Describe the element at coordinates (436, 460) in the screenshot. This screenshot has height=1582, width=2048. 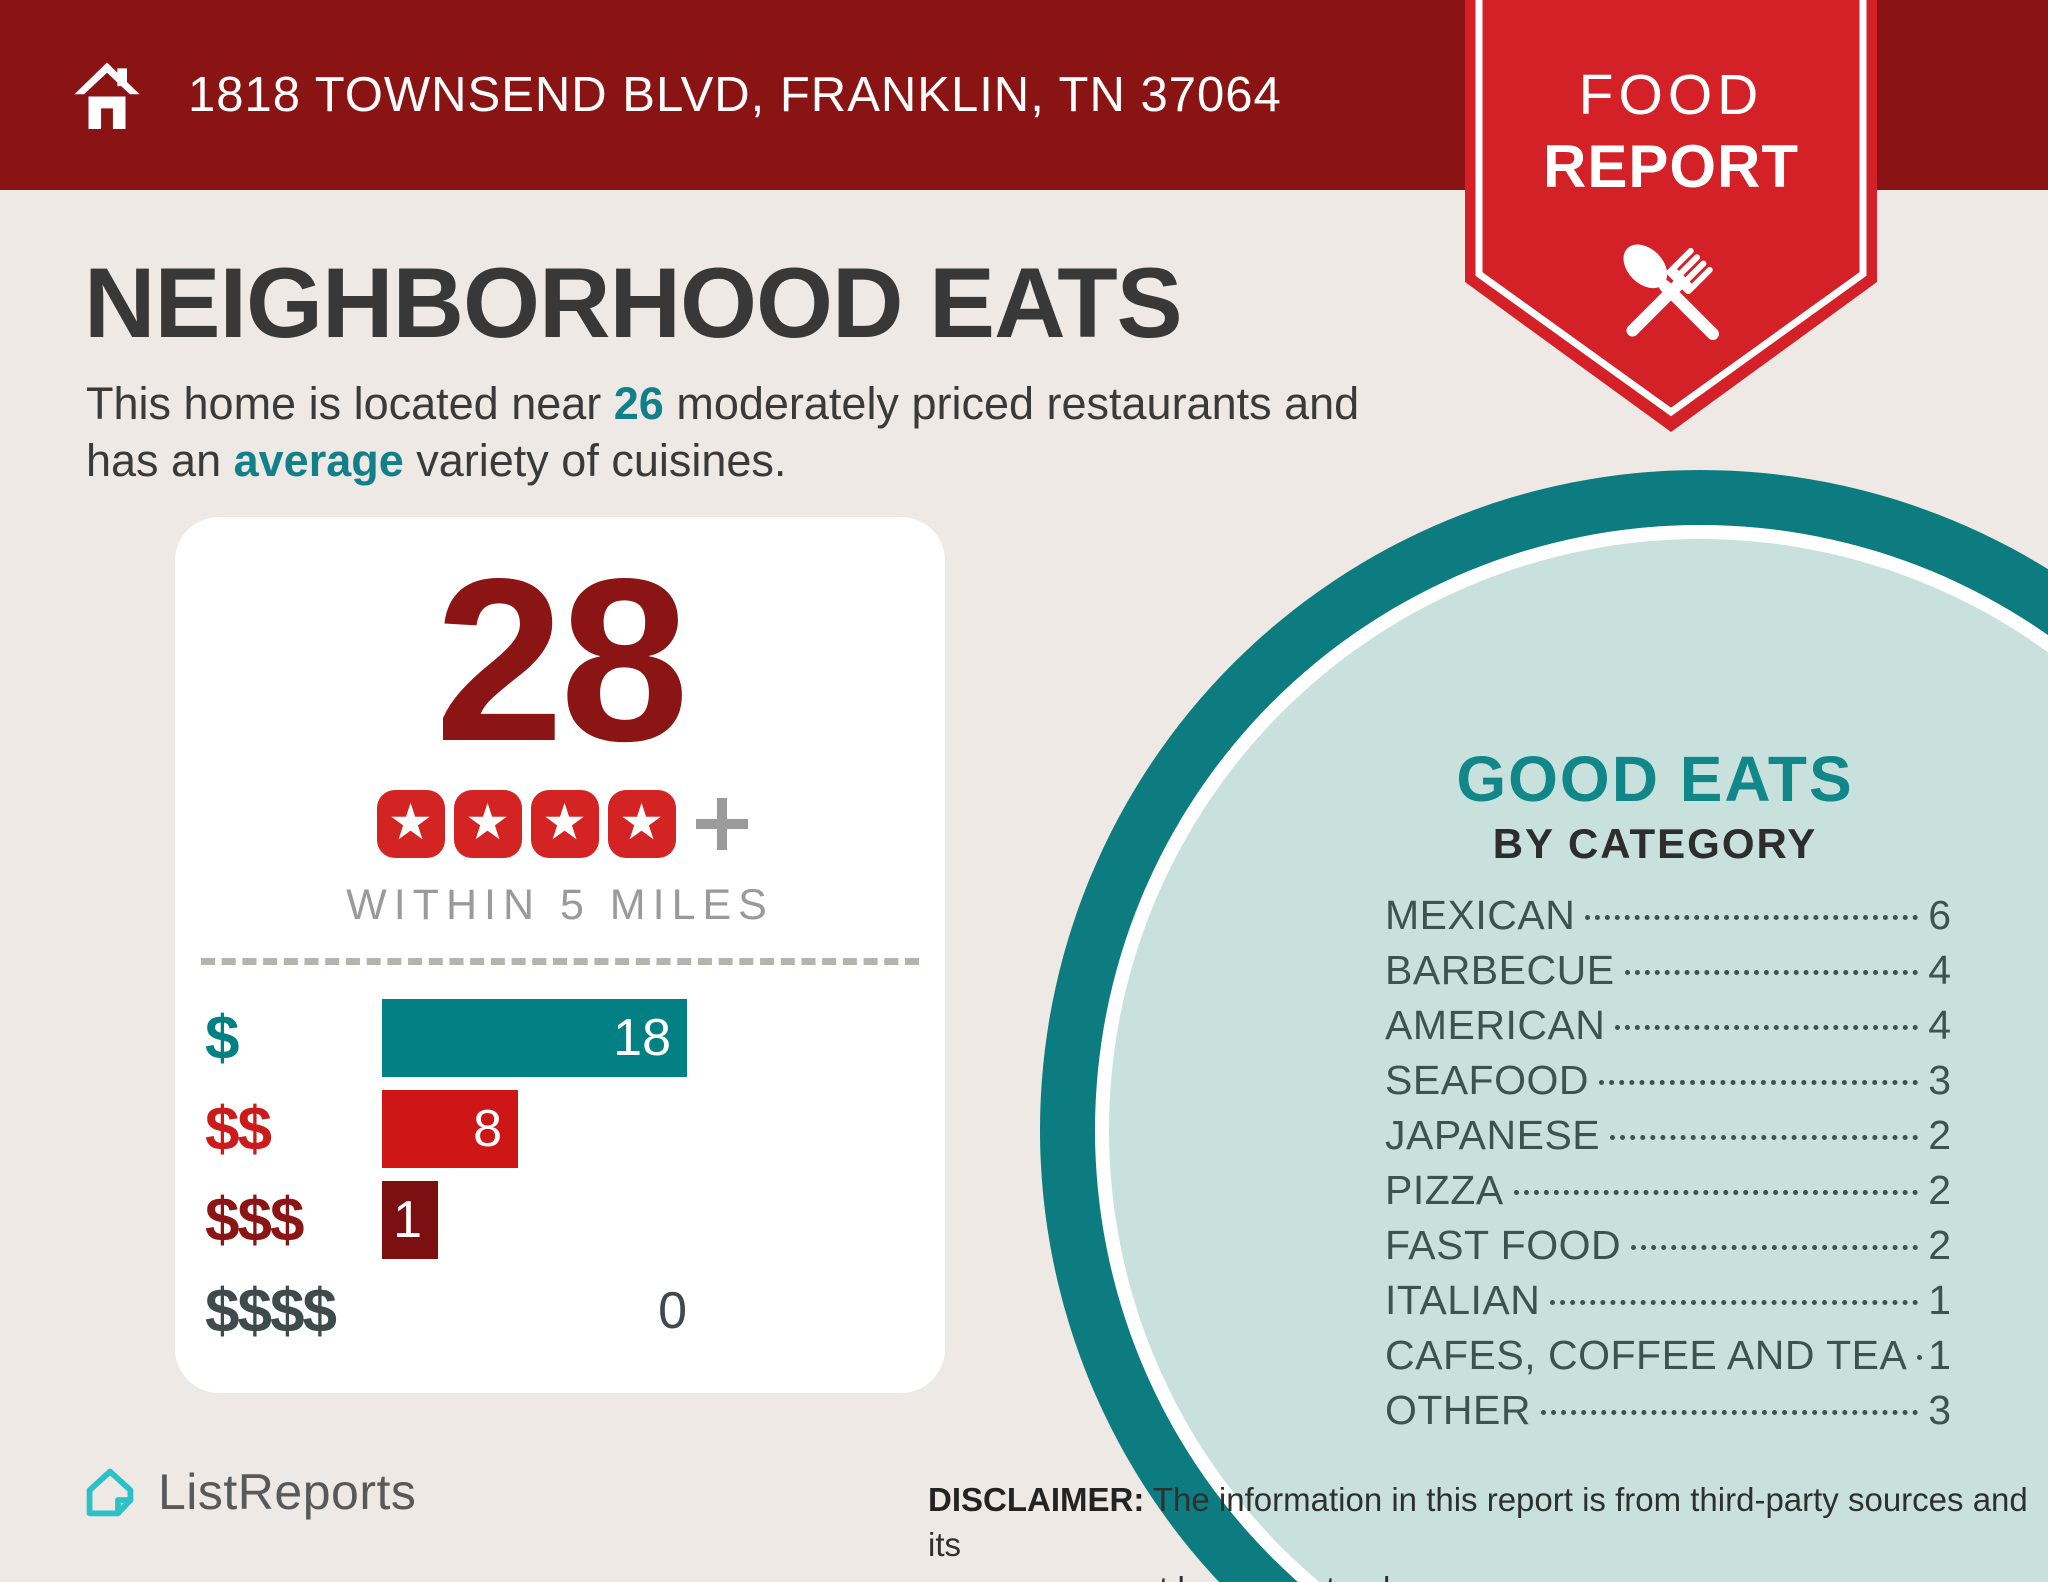
I see `subtitle-line-2: has an average variety of cuisines.` at that location.